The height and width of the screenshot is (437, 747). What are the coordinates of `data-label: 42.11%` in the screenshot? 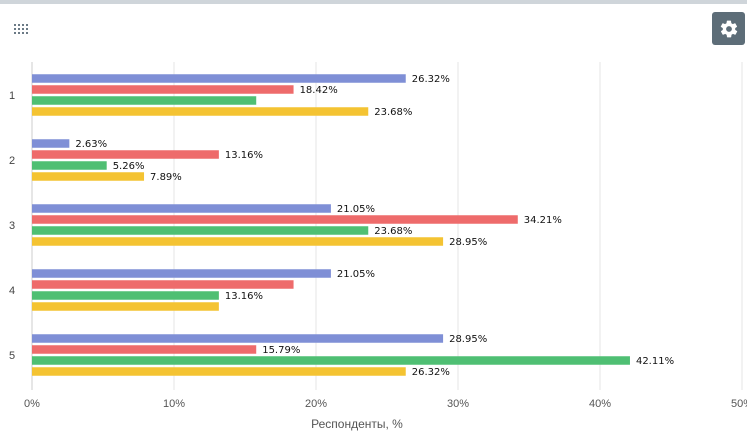 It's located at (655, 361).